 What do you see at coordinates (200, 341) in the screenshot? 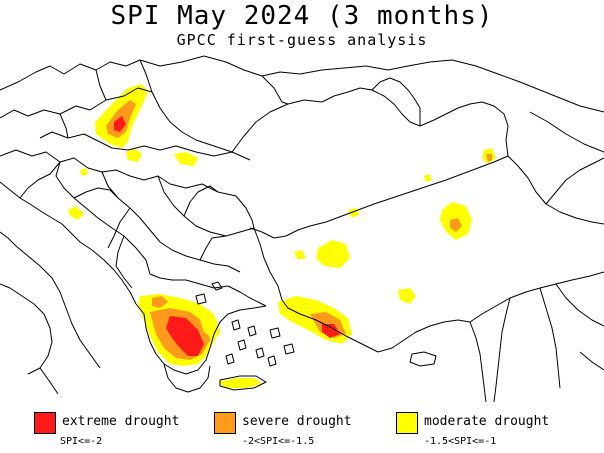
I see `zone-greece` at bounding box center [200, 341].